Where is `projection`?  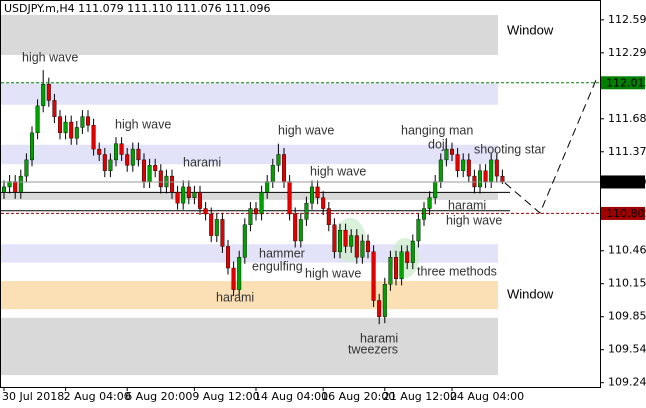 projection is located at coordinates (550, 146).